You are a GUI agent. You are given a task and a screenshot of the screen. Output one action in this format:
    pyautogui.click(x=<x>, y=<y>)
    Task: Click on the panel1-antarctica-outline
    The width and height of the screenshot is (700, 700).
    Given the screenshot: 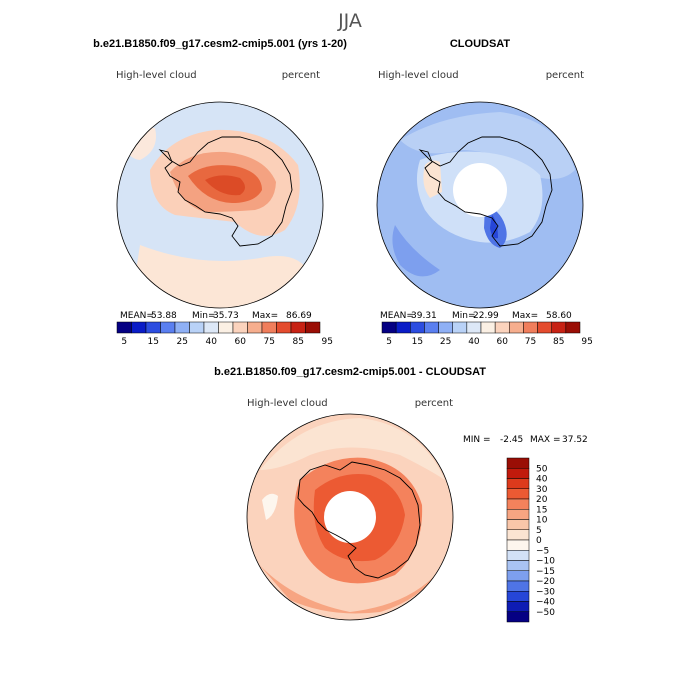 What is the action you would take?
    pyautogui.click(x=225, y=191)
    